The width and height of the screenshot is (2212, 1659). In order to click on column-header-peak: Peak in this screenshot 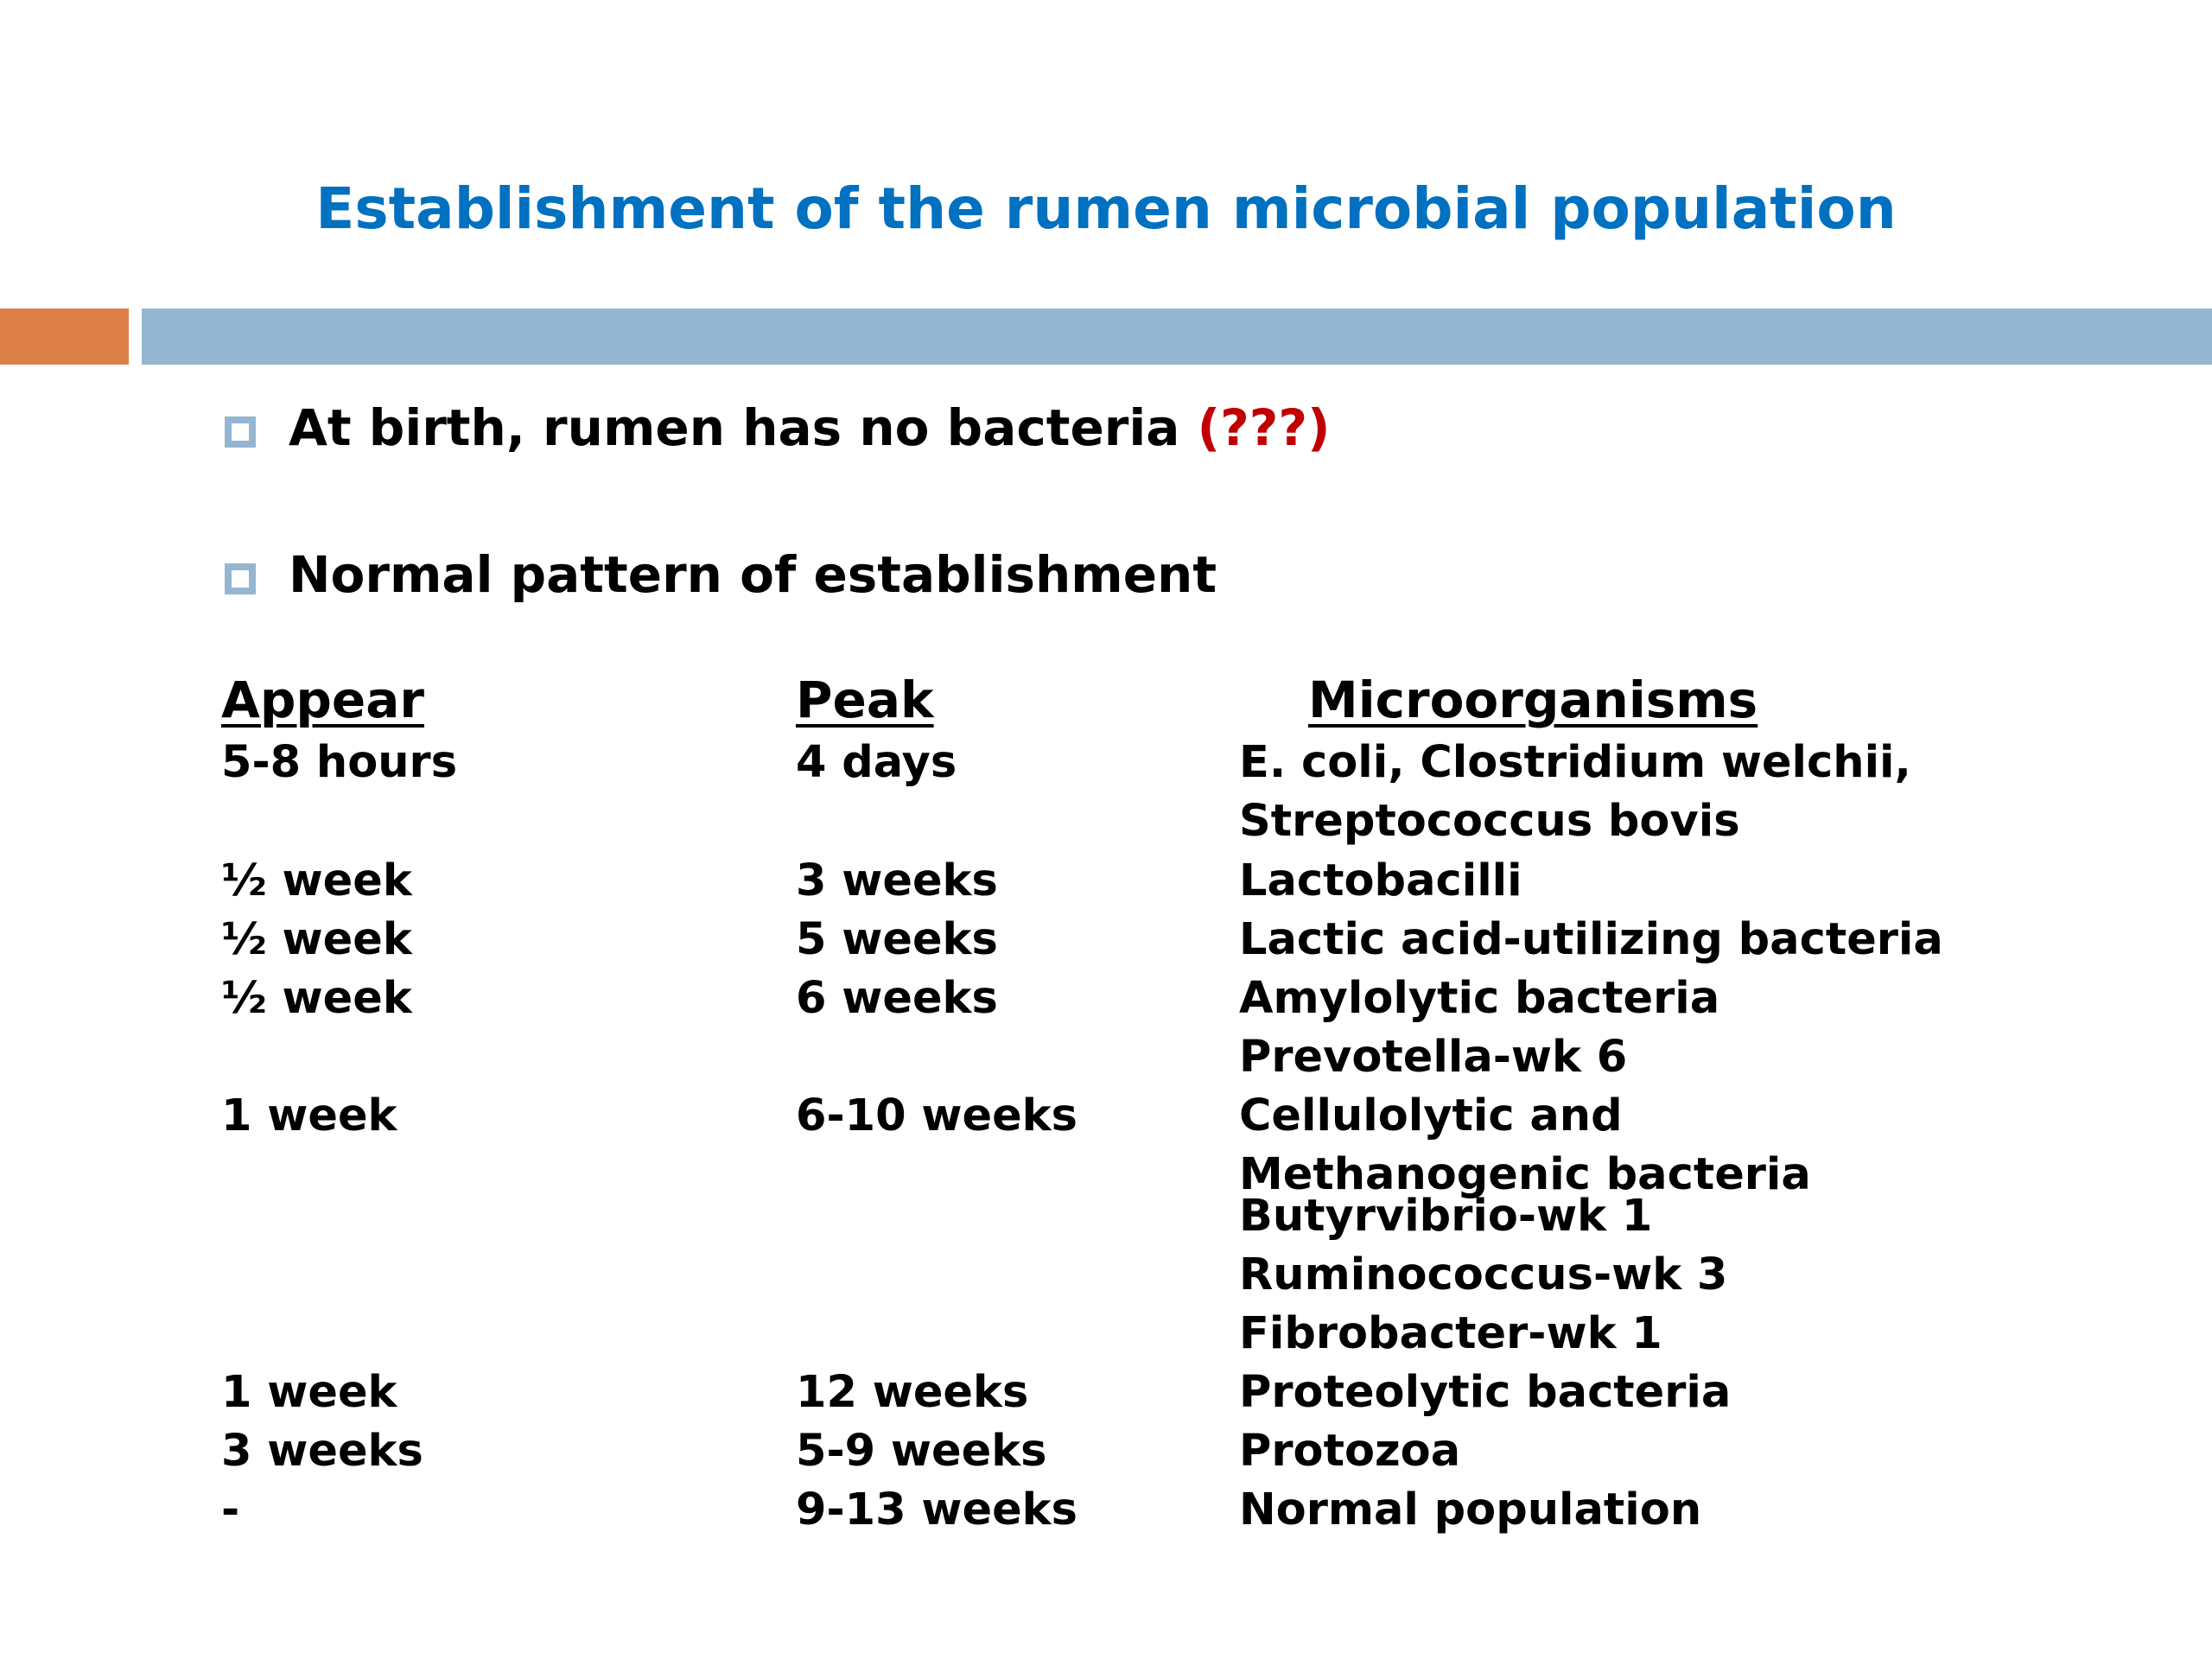, I will do `click(865, 700)`.